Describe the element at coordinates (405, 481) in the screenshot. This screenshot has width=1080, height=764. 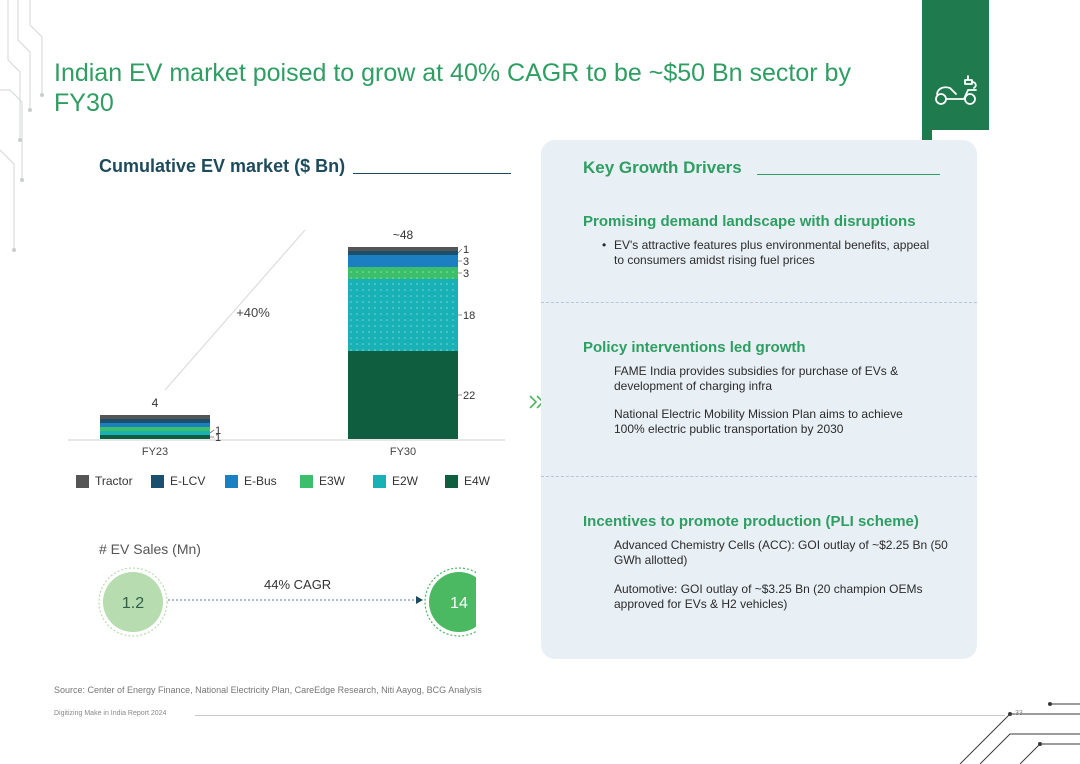
I see `legend-label: E2W` at that location.